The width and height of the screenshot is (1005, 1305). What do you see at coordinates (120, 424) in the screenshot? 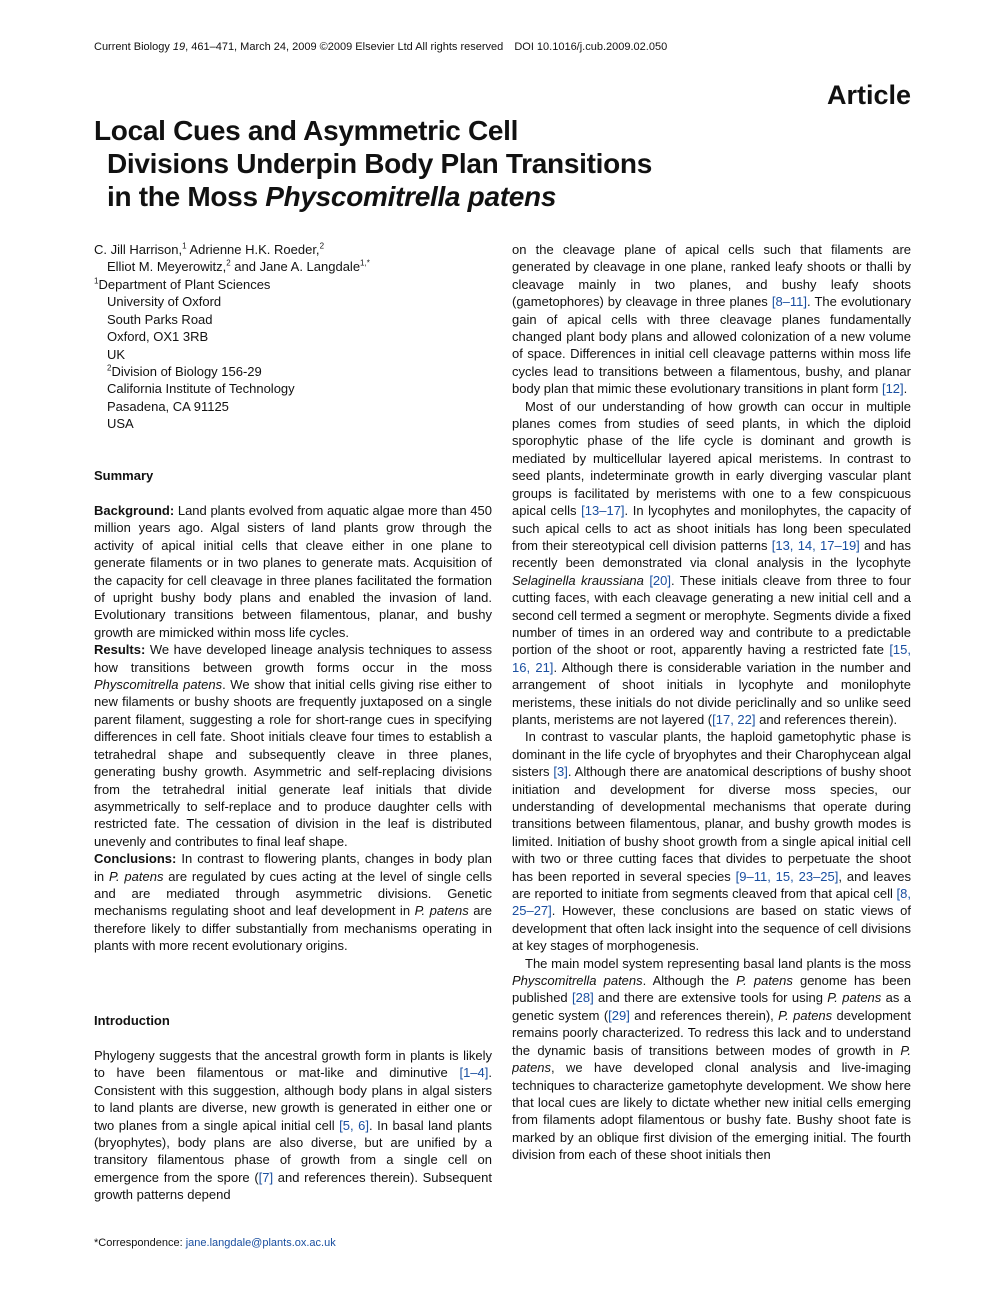
I see `text-run: USA` at bounding box center [120, 424].